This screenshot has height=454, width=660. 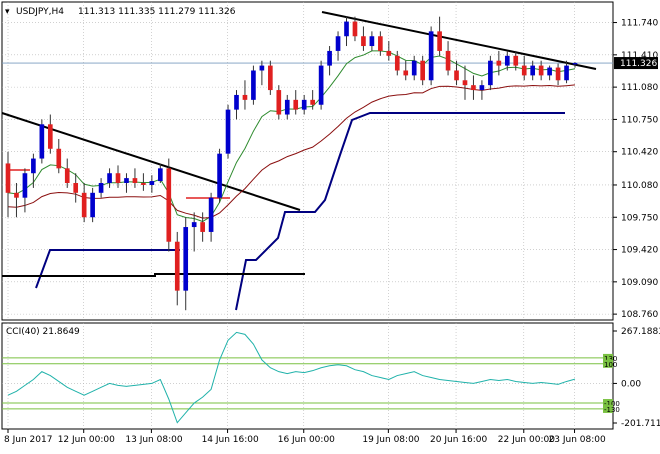 I want to click on price-tick-label: 111.080, so click(x=639, y=88).